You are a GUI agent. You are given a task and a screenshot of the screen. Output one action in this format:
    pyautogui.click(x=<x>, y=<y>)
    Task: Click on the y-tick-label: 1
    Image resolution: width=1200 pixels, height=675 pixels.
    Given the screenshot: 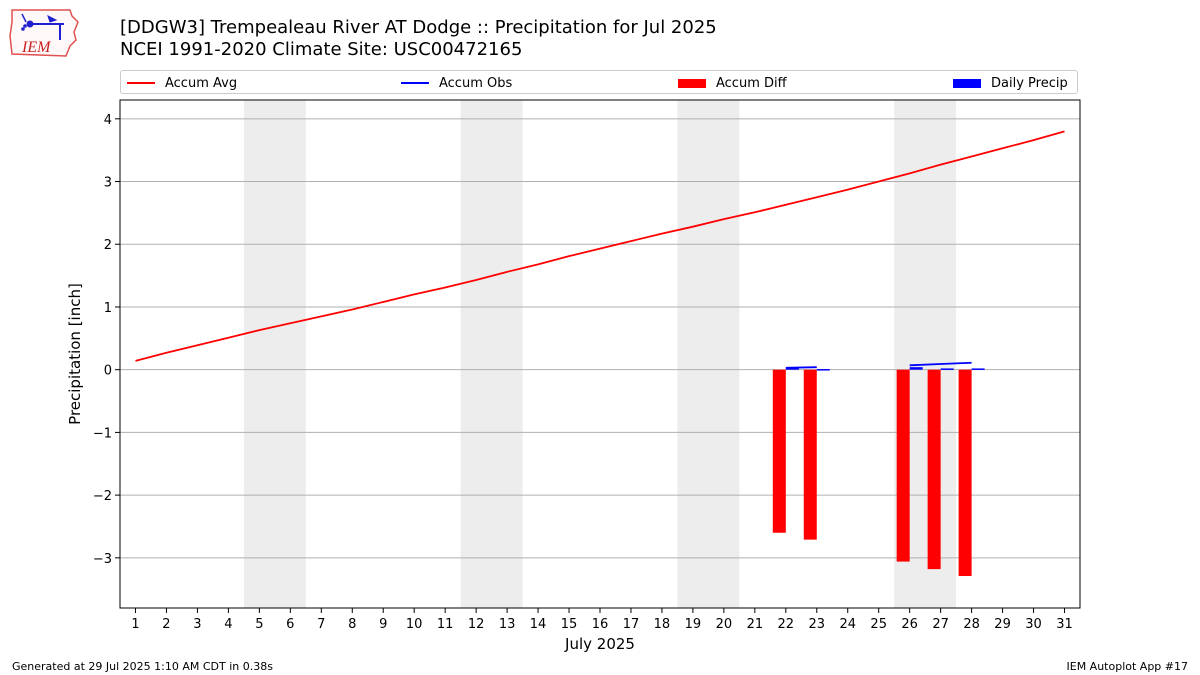 What is the action you would take?
    pyautogui.click(x=108, y=308)
    